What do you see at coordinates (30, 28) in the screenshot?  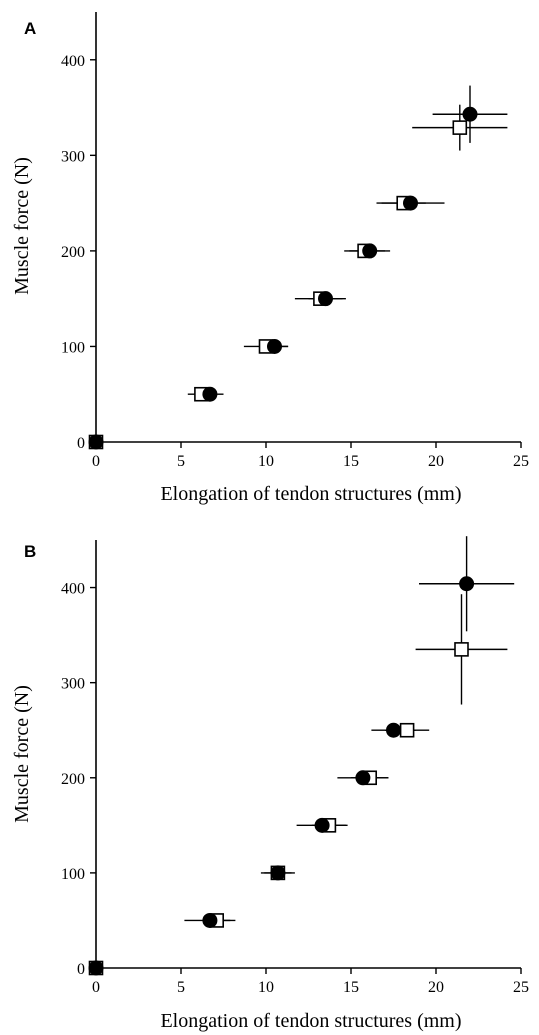 I see `panel-letter: A` at bounding box center [30, 28].